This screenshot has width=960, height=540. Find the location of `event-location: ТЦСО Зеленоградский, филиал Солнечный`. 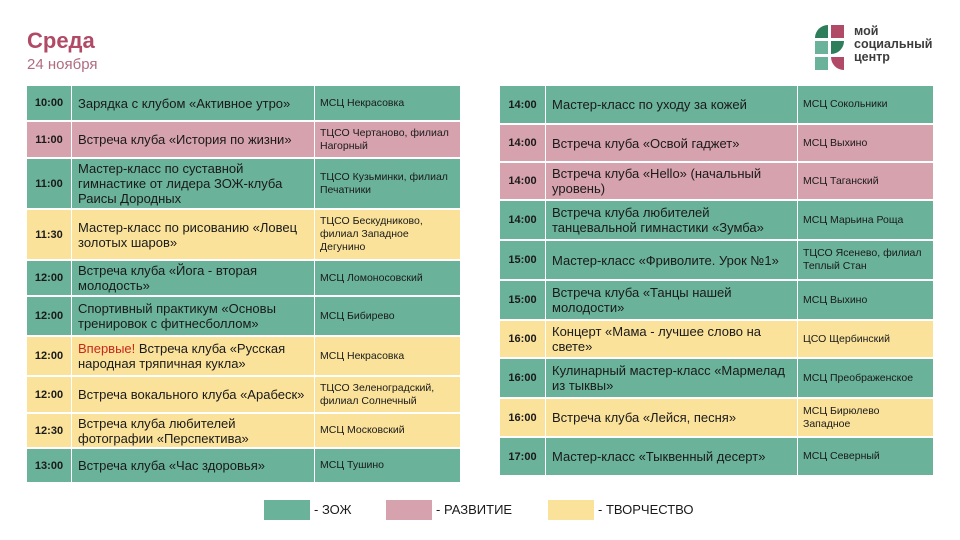

event-location: ТЦСО Зеленоградский, филиал Солнечный is located at coordinates (387, 394).